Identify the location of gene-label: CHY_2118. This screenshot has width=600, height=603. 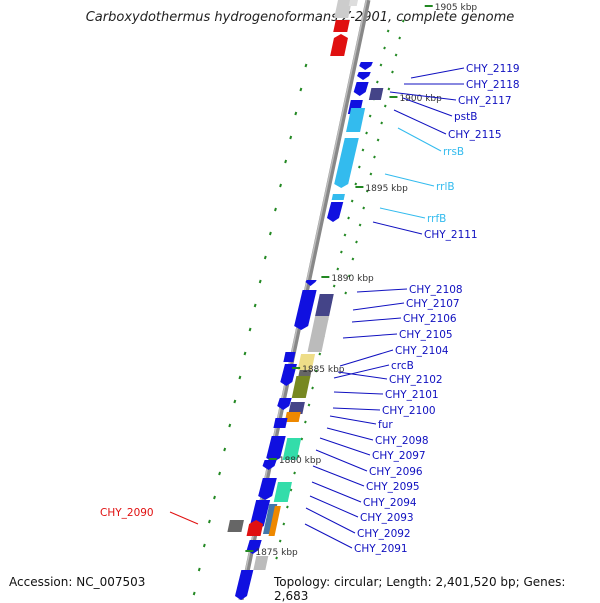
(493, 85).